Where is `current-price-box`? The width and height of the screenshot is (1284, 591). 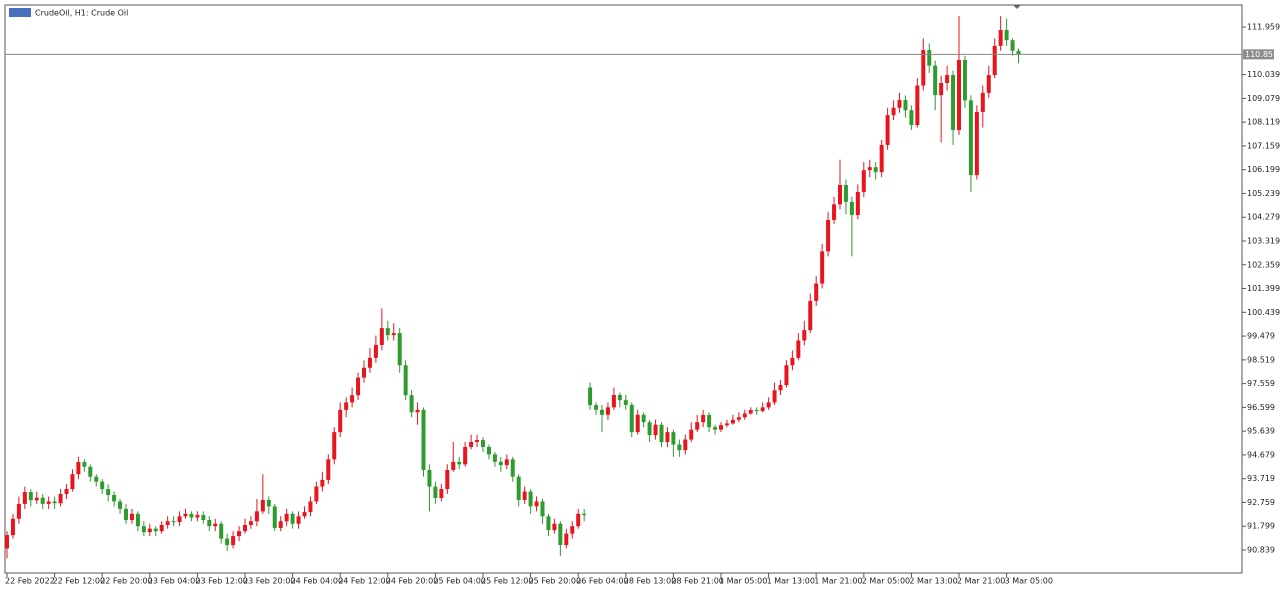 current-price-box is located at coordinates (1258, 54).